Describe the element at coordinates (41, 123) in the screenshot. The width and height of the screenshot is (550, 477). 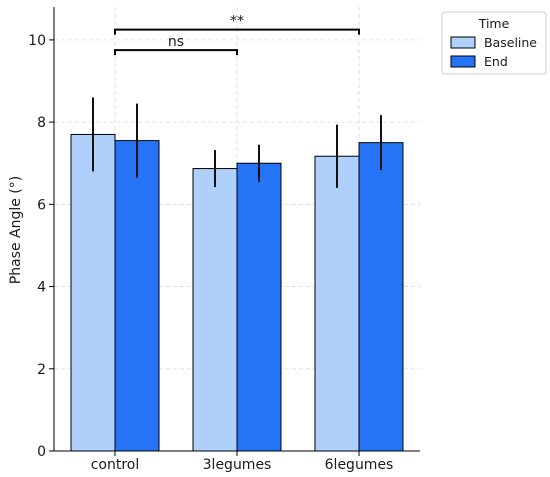
I see `y-tick-label: 8` at that location.